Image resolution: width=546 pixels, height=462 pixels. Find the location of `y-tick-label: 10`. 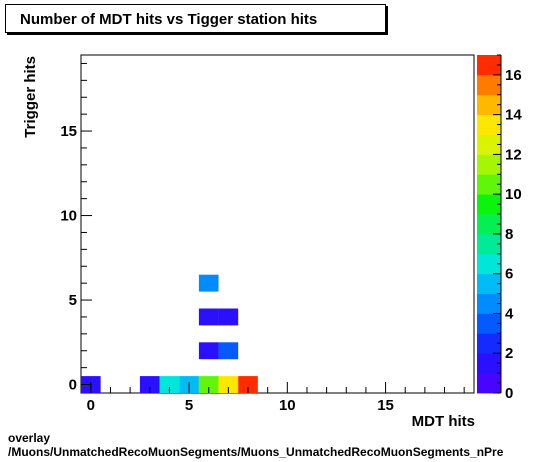

y-tick-label: 10 is located at coordinates (68, 216).